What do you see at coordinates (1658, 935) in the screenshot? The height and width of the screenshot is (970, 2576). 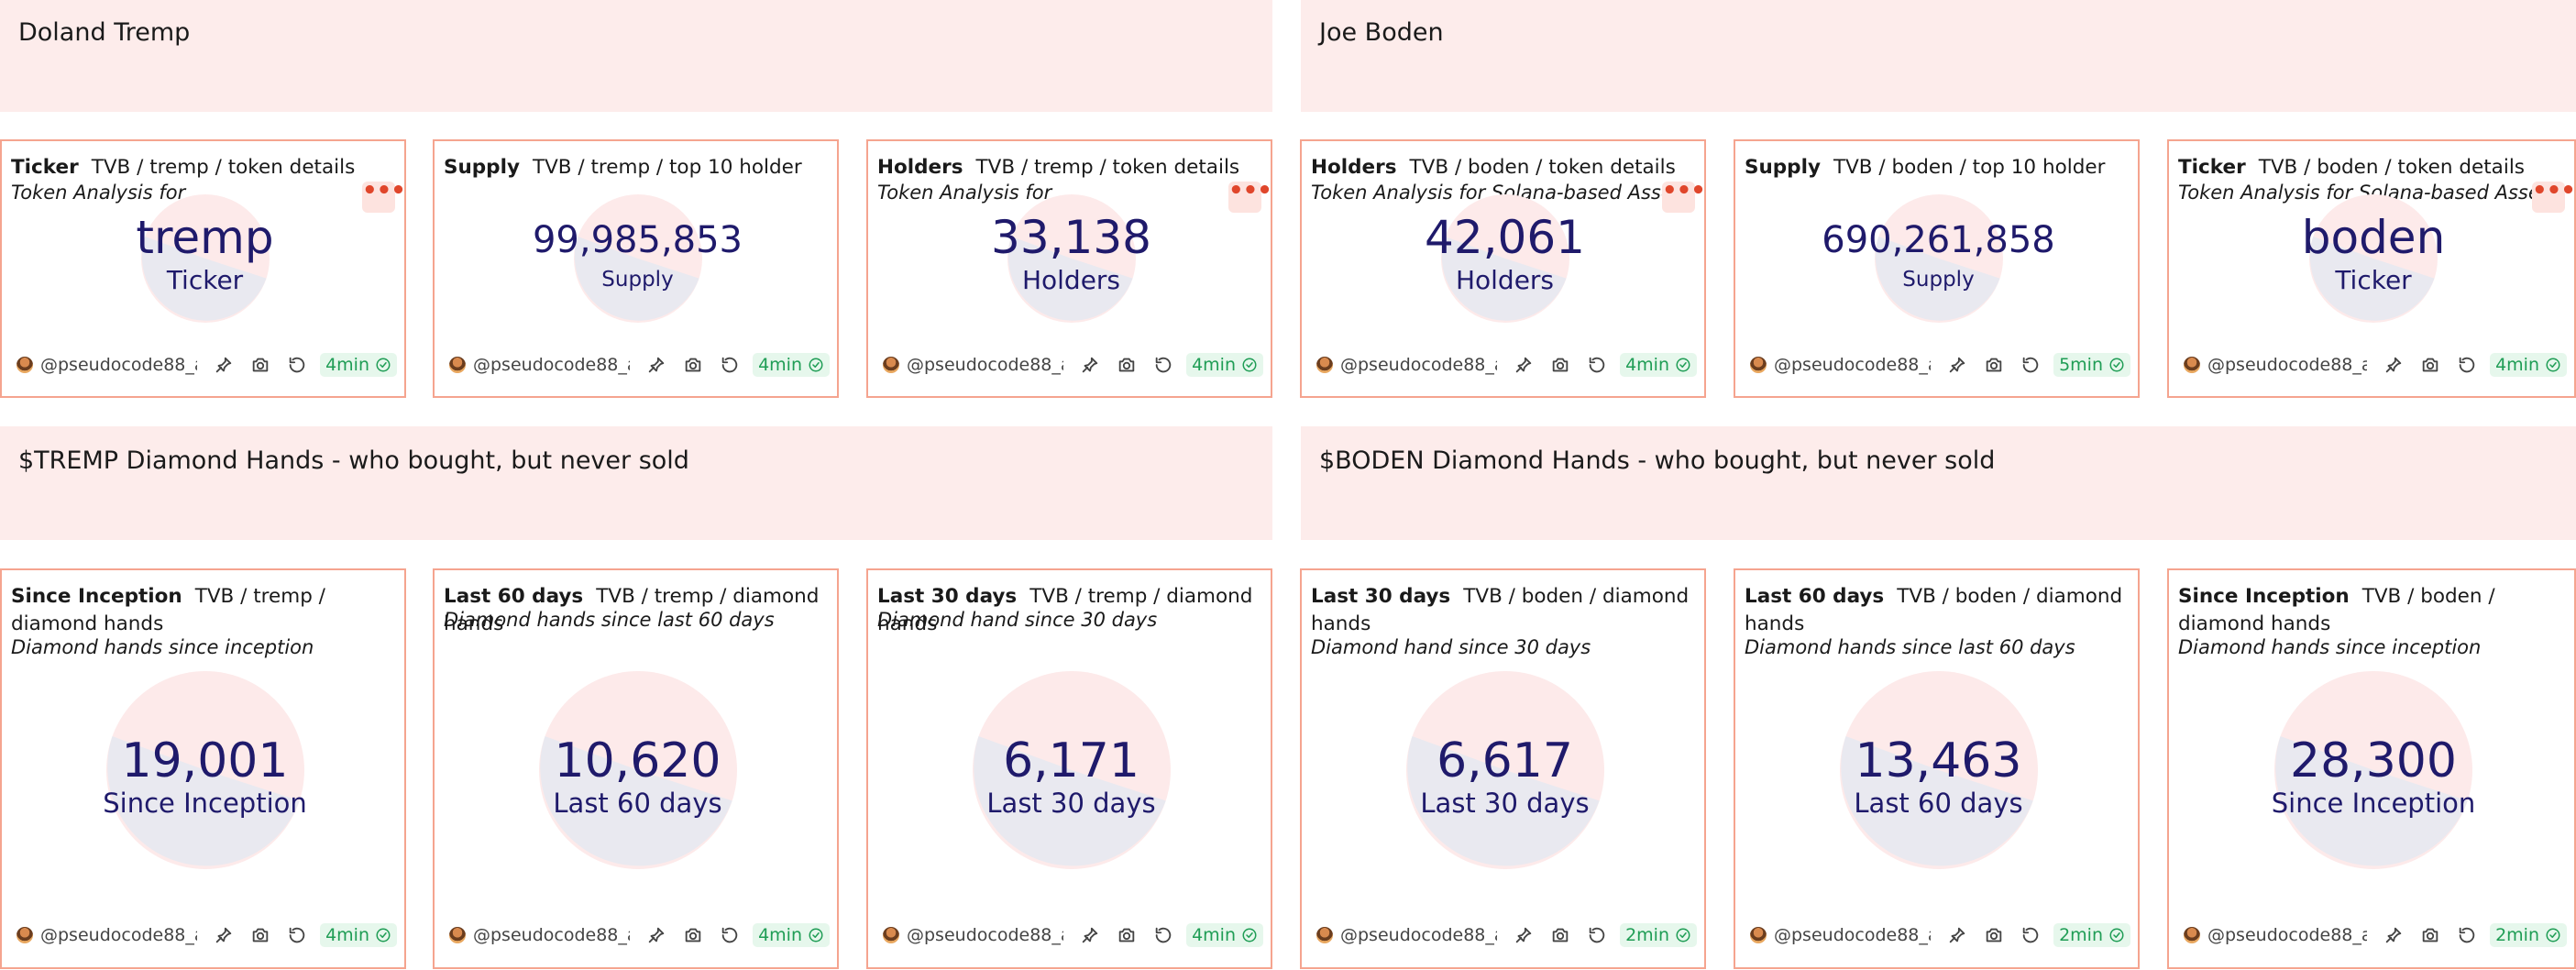 I see `status-badge: 2min` at bounding box center [1658, 935].